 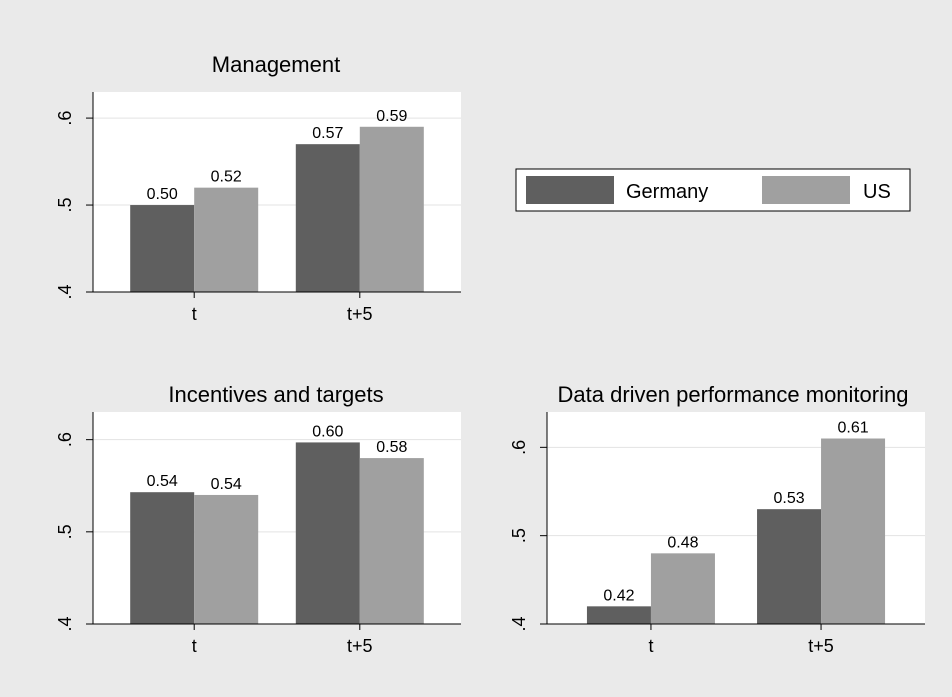 What do you see at coordinates (391, 447) in the screenshot?
I see `data-label: 0.58` at bounding box center [391, 447].